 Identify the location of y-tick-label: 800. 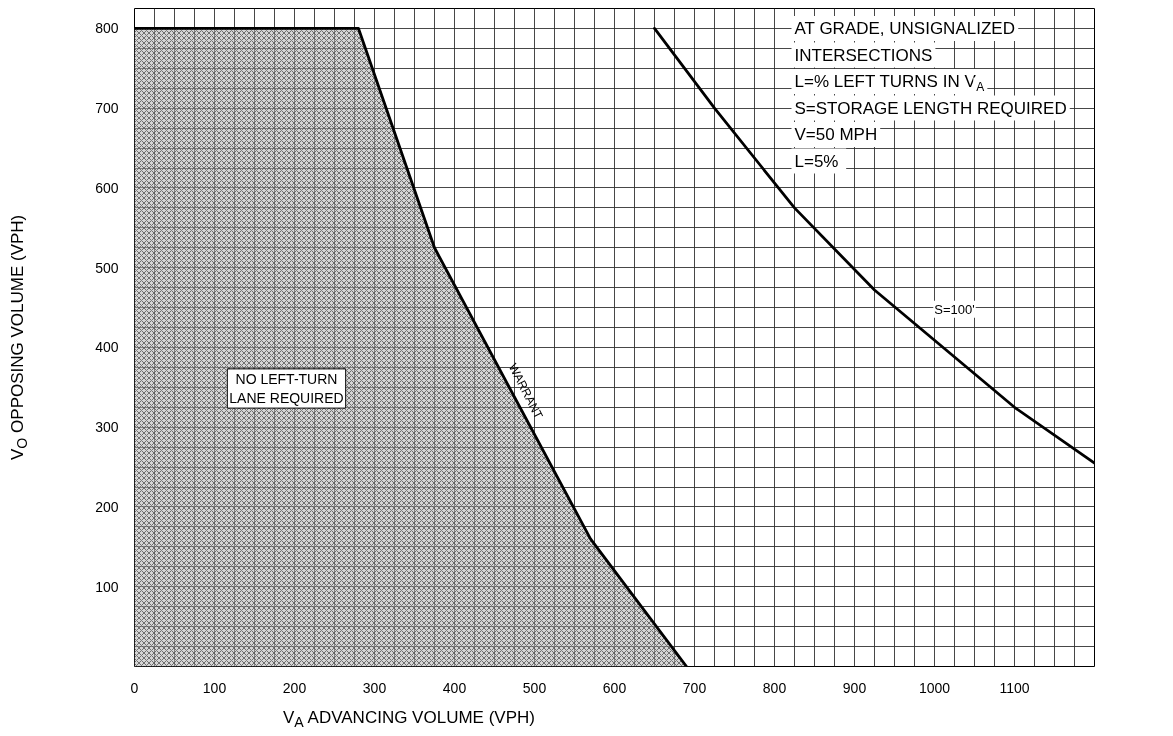
(107, 28).